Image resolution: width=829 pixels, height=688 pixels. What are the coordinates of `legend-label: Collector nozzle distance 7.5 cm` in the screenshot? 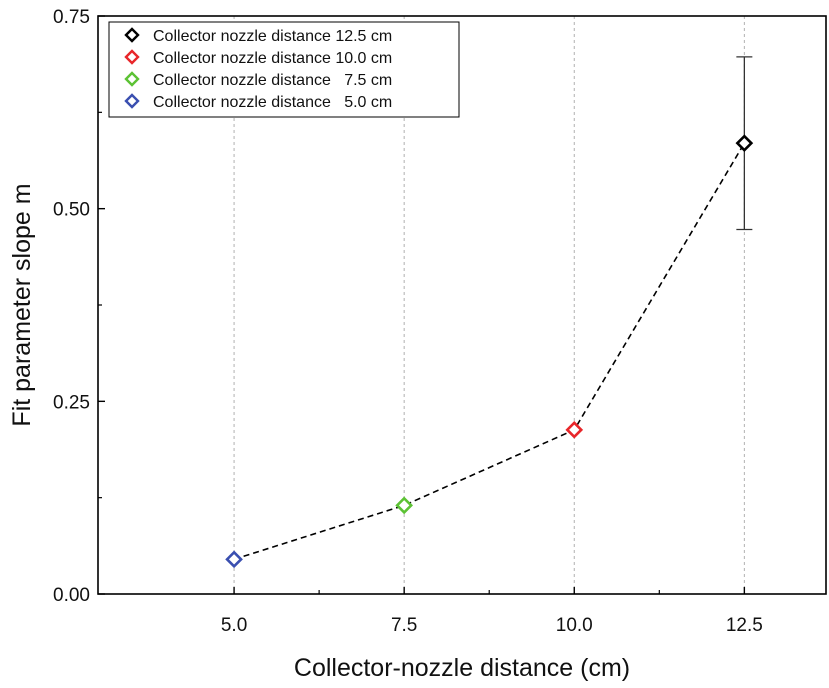 It's located at (272, 80).